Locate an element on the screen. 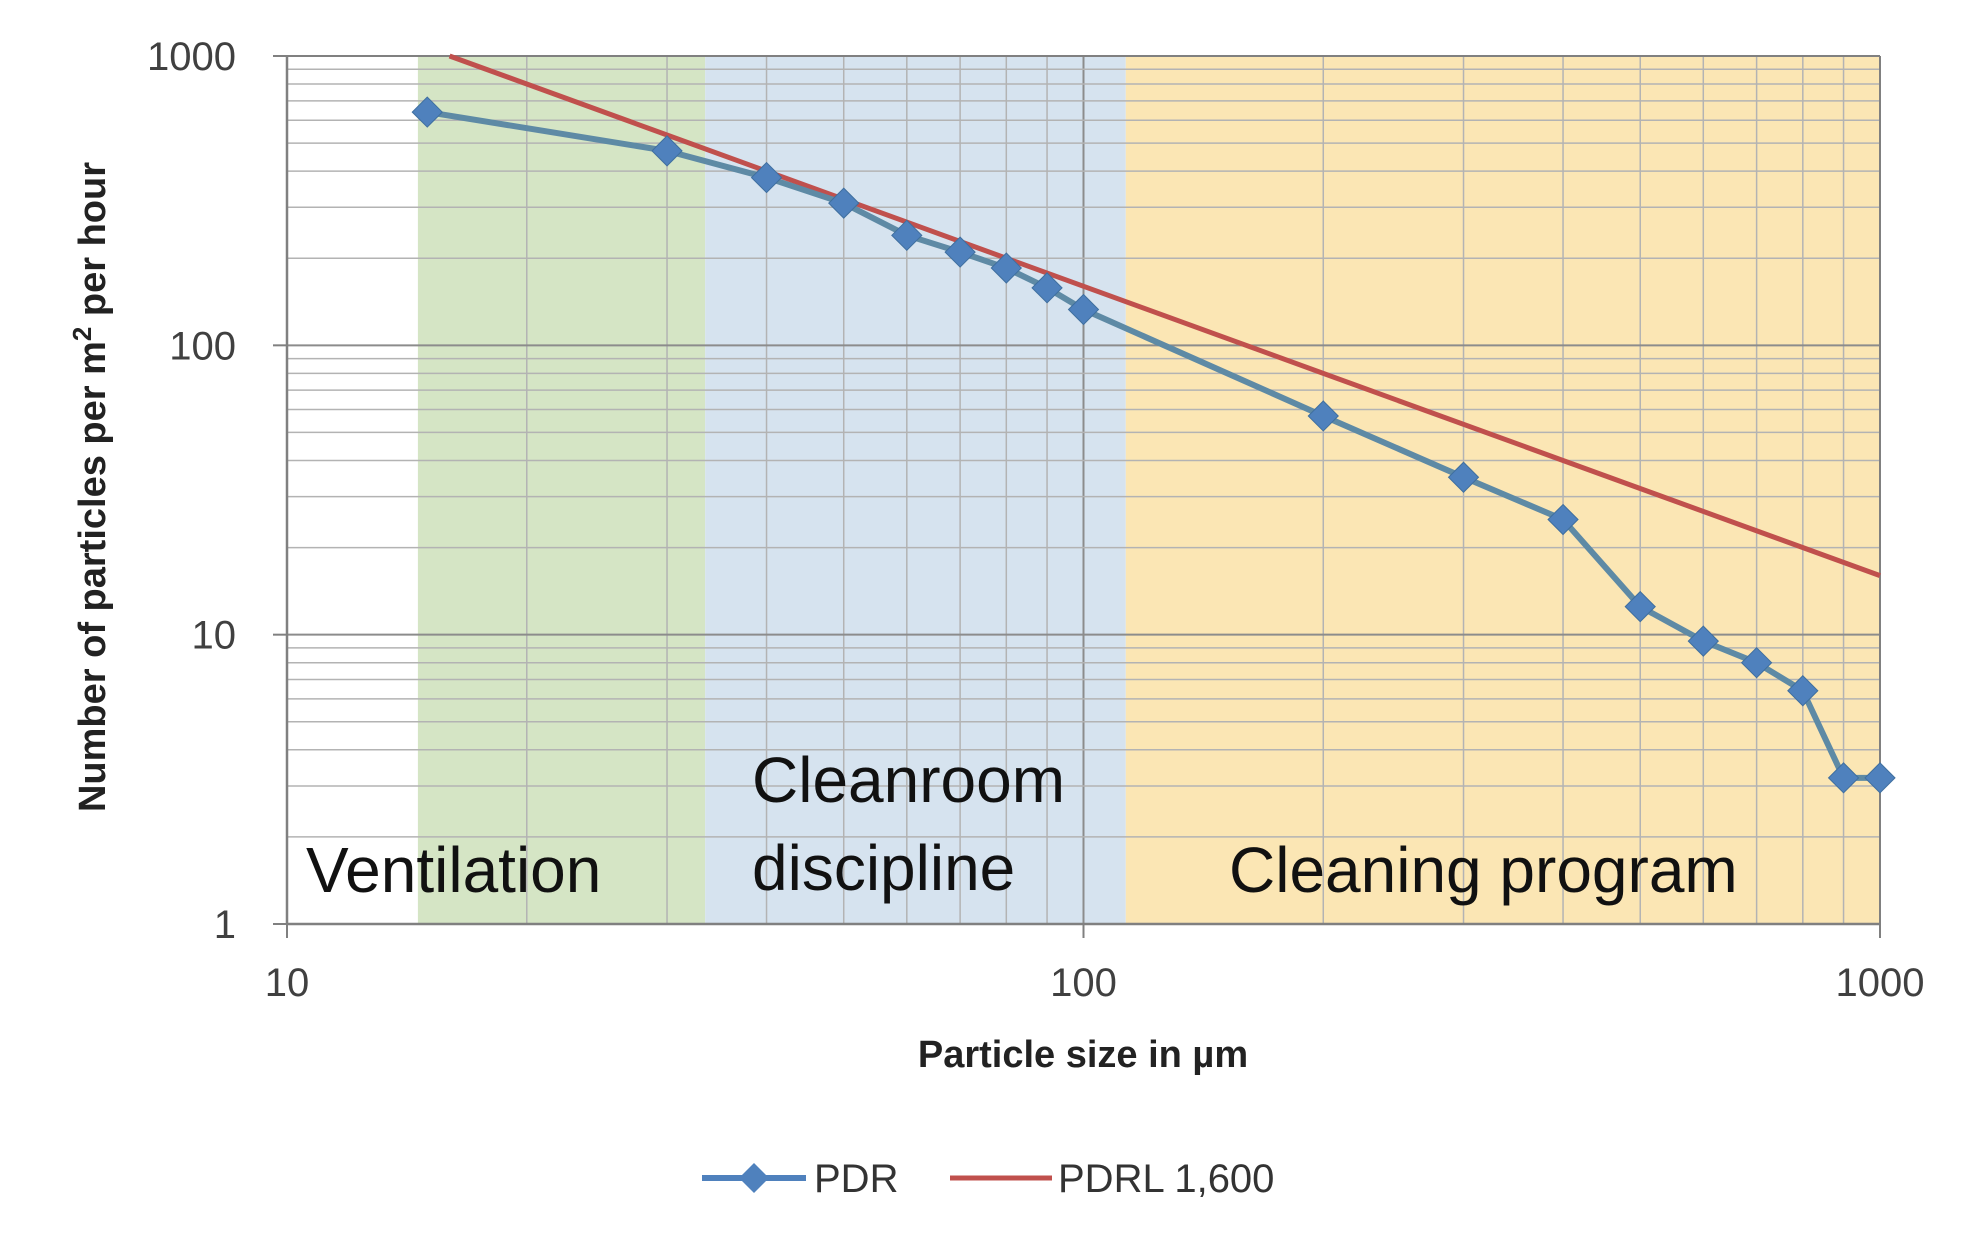  legend: PDR PDRL 1,600 is located at coordinates (988, 1179).